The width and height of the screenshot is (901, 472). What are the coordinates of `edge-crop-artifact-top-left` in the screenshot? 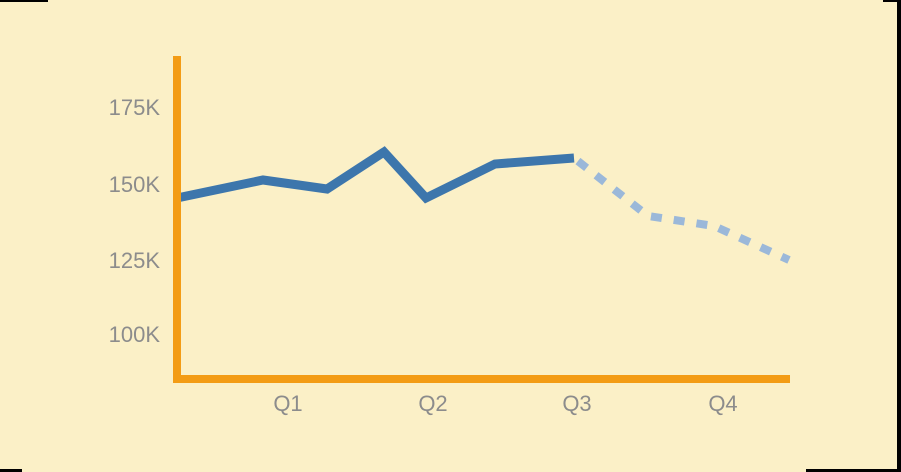 It's located at (24, 1).